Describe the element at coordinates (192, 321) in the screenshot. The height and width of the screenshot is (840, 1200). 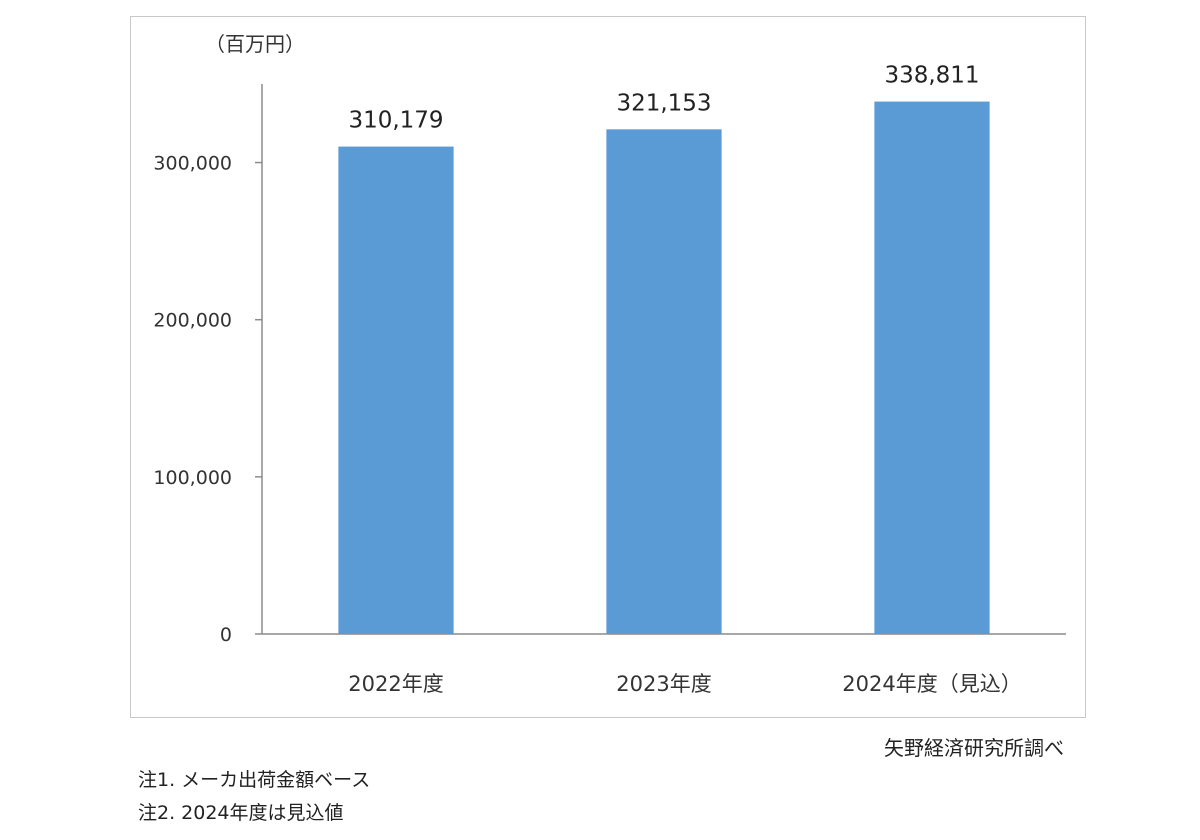
I see `y-tick-label: 200,000` at that location.